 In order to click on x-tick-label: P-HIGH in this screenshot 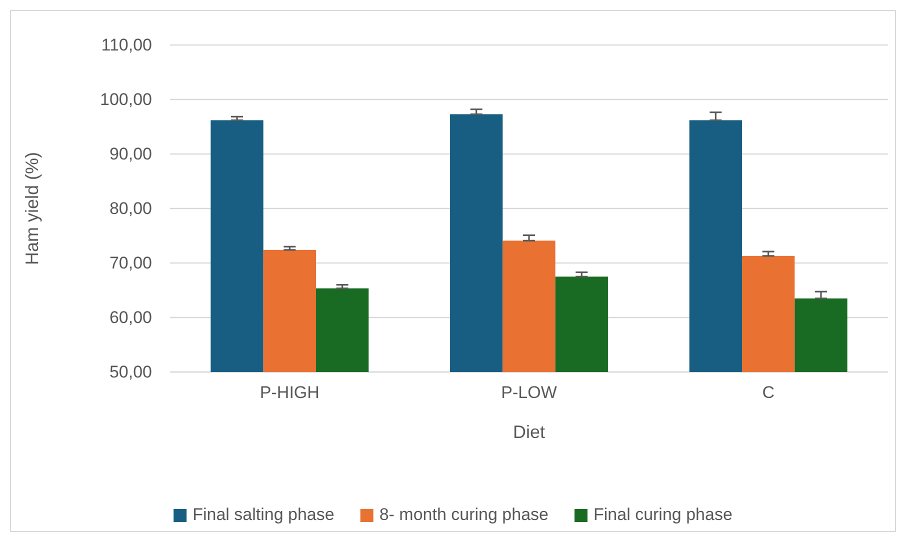, I will do `click(290, 392)`.